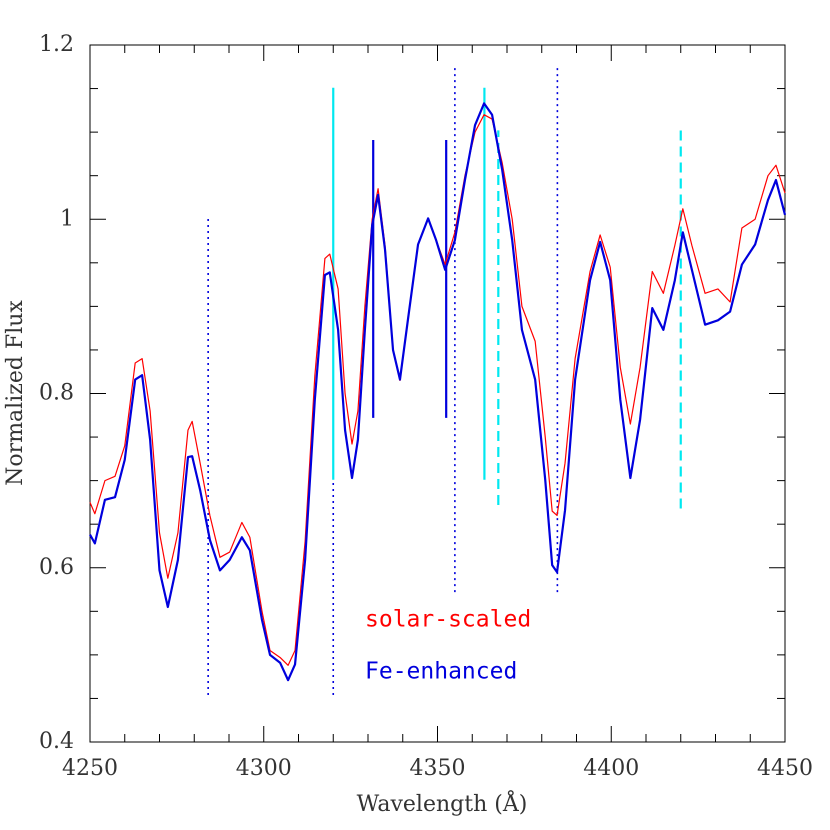 The image size is (830, 830). Describe the element at coordinates (56, 567) in the screenshot. I see `y-tick-label: 0.6` at that location.